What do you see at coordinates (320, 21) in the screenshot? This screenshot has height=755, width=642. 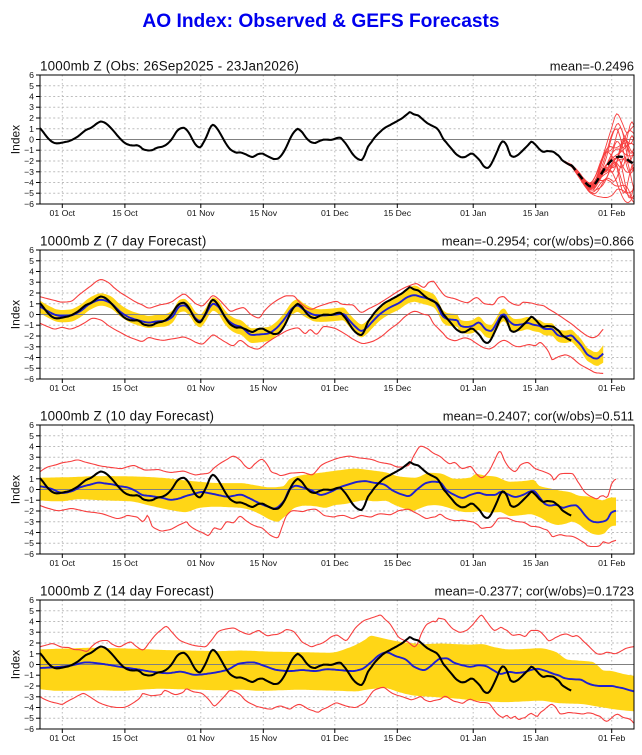 I see `svg-text:AO Index: Observed & GEFS Fore: AO Index: Observed & GEFS Forecasts` at bounding box center [320, 21].